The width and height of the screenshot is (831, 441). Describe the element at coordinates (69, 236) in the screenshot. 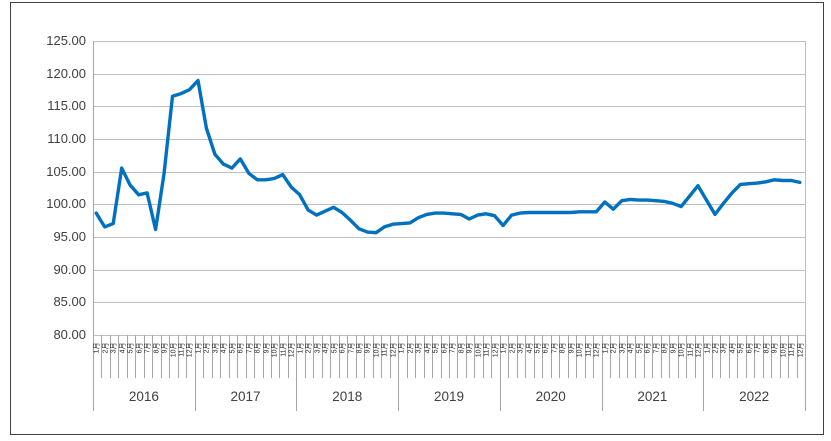

I see `y-axis-tick-label: 95.00` at that location.